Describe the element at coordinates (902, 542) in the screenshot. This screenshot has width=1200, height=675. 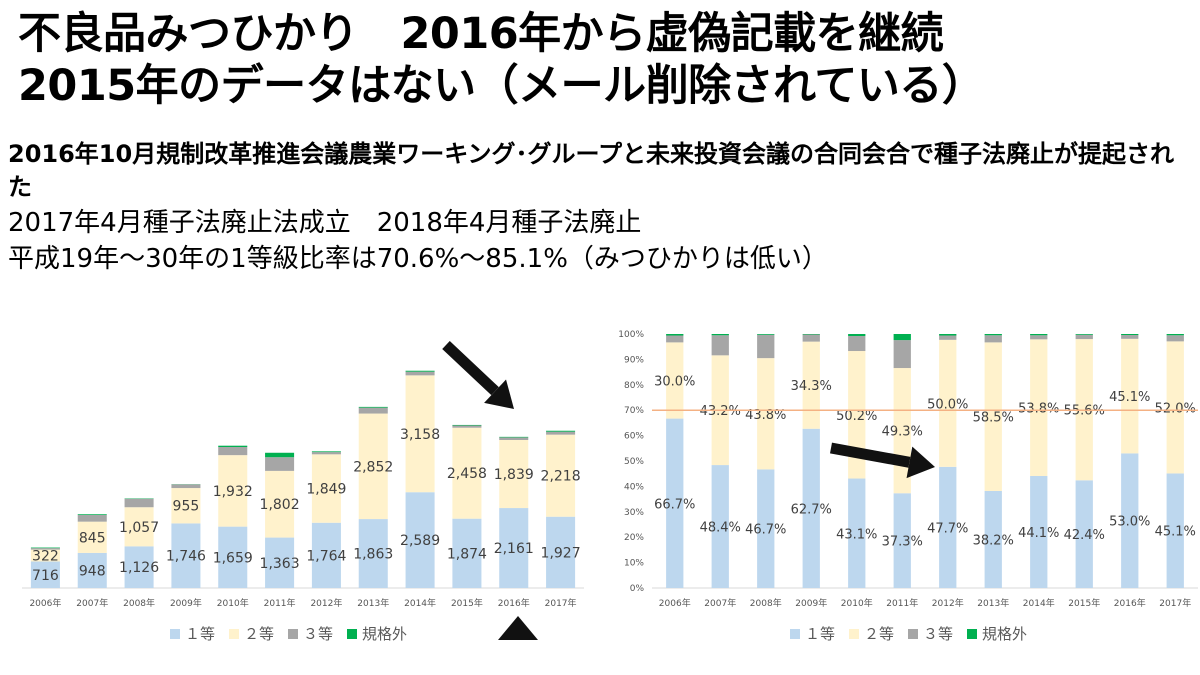
I see `chart2-data-label: 37.3%` at that location.